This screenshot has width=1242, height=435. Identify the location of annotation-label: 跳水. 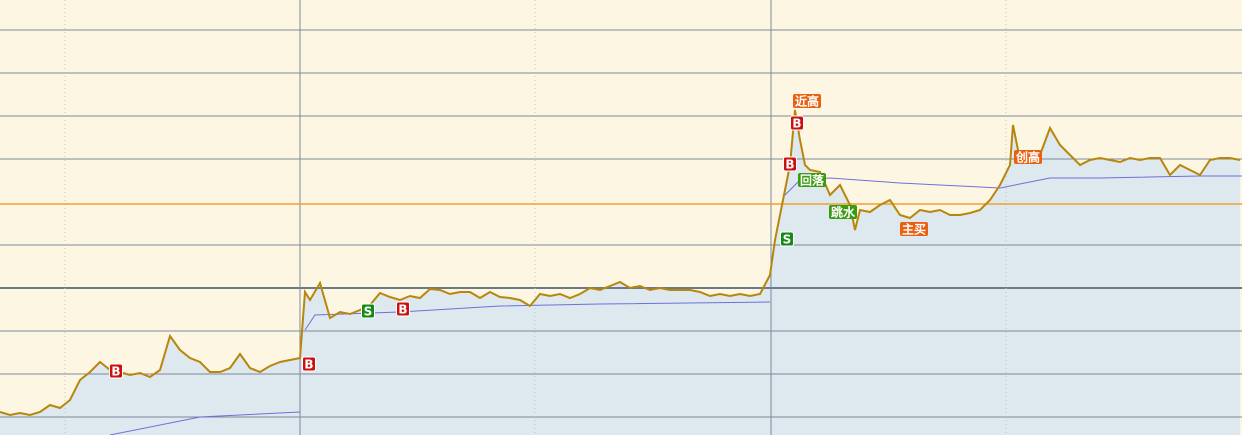
(843, 212).